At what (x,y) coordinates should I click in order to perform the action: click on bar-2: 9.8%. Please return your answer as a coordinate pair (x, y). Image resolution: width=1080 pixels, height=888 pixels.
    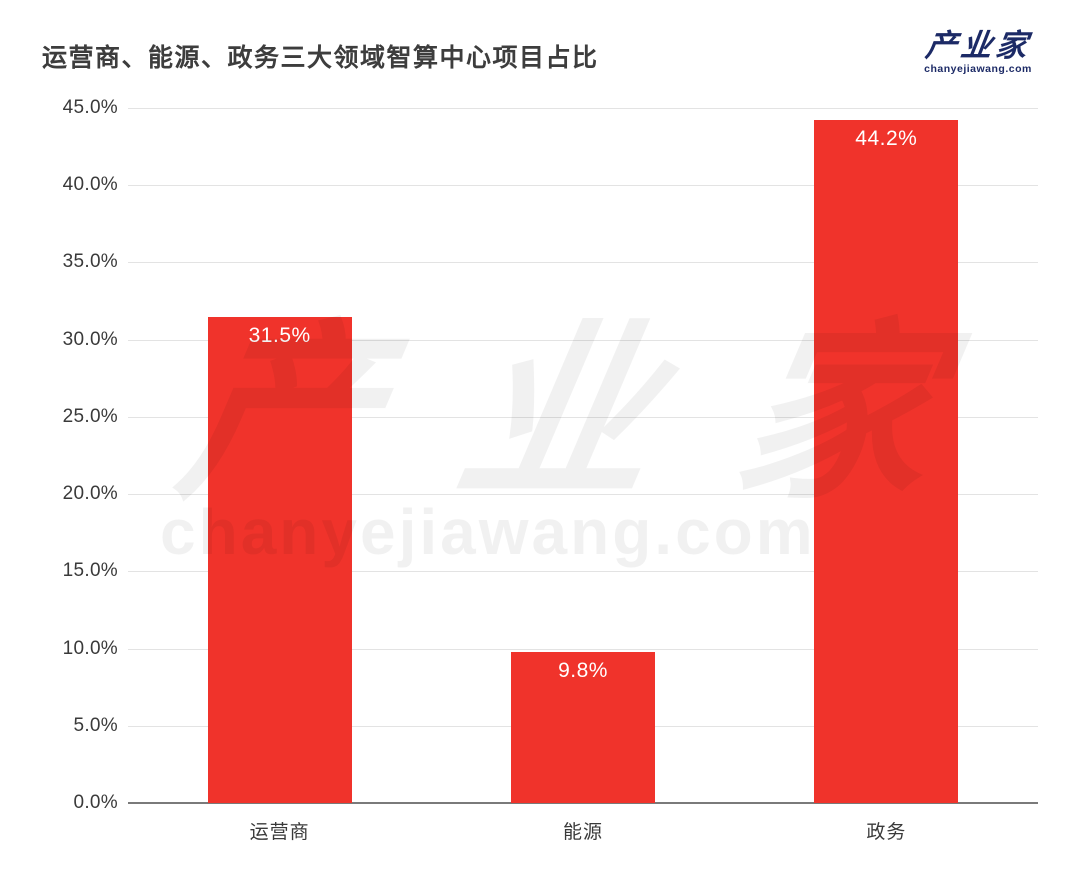
    Looking at the image, I should click on (583, 727).